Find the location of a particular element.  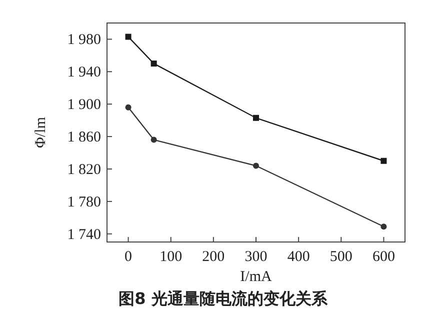

x-tick-label: 100 is located at coordinates (171, 257).